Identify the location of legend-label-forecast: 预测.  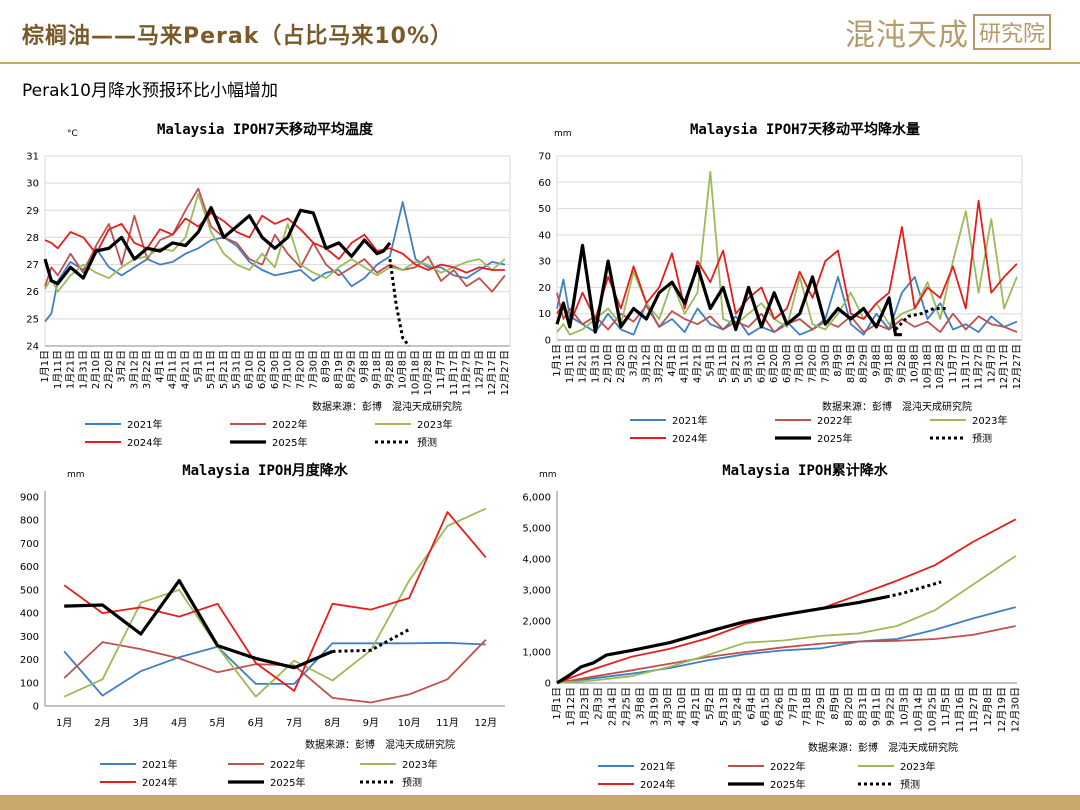
(910, 784).